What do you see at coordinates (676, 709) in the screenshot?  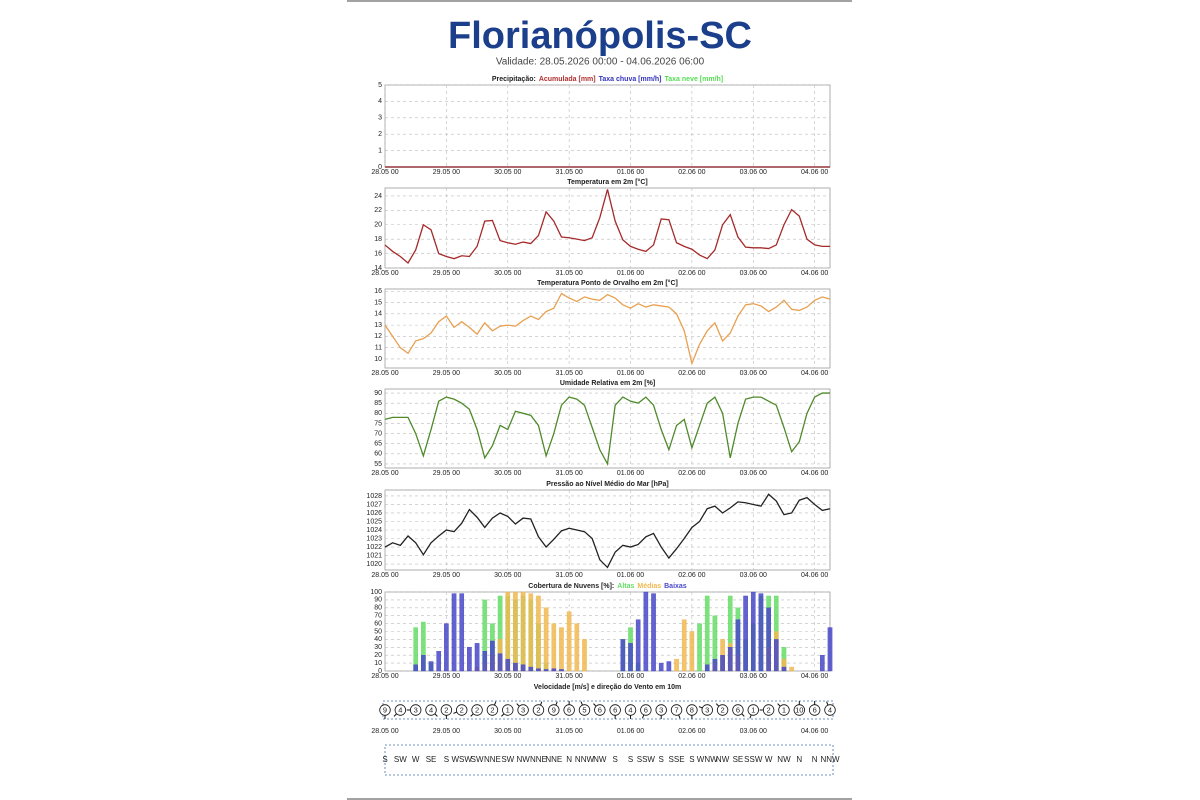 I see `wind-speed-label: 7` at bounding box center [676, 709].